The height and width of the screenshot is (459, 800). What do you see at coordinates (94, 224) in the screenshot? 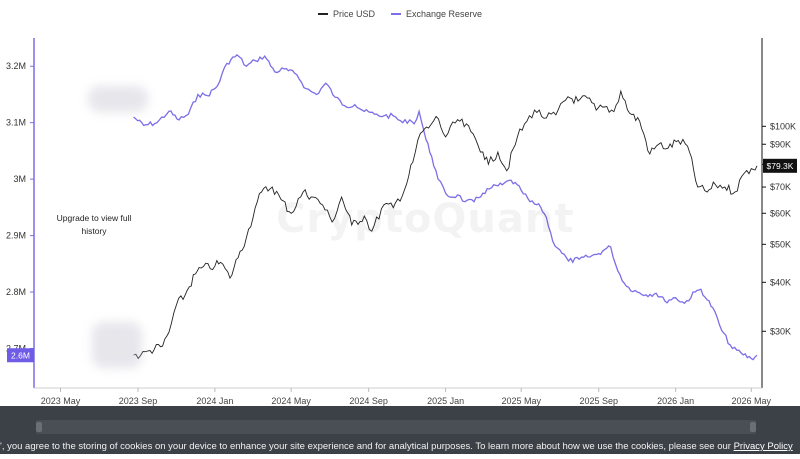
I see `upgrade-history-note: Upgrade to view full history` at bounding box center [94, 224].